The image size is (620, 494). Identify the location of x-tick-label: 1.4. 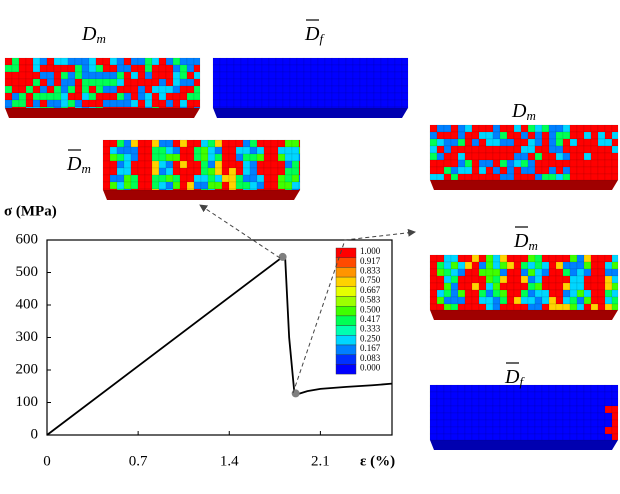
(229, 461).